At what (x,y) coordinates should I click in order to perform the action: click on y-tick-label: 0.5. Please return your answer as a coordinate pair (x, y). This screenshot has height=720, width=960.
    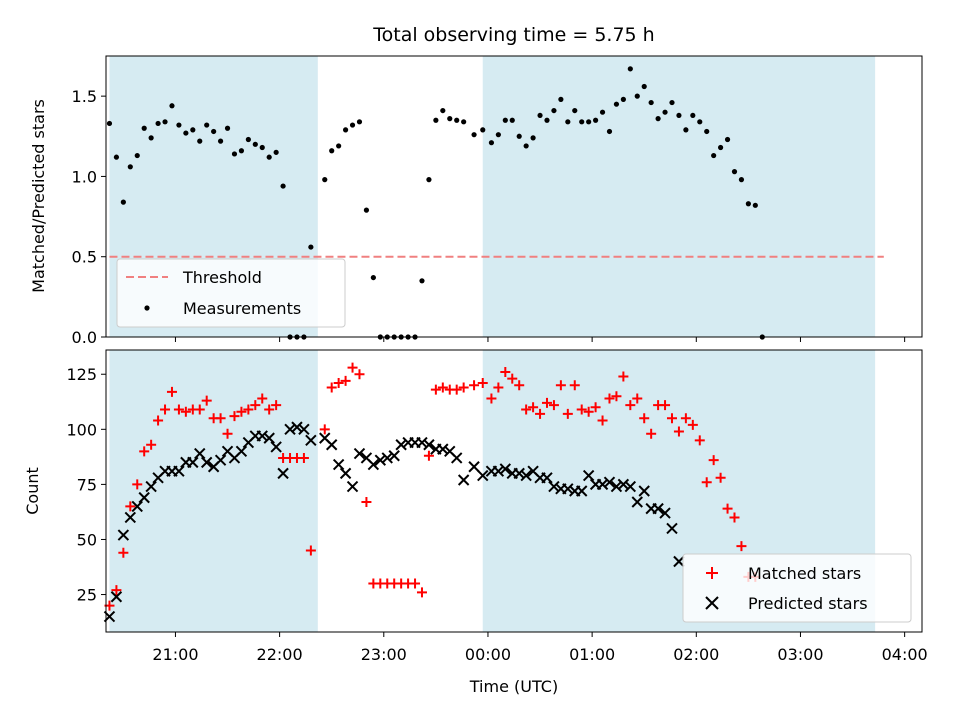
    Looking at the image, I should click on (84, 257).